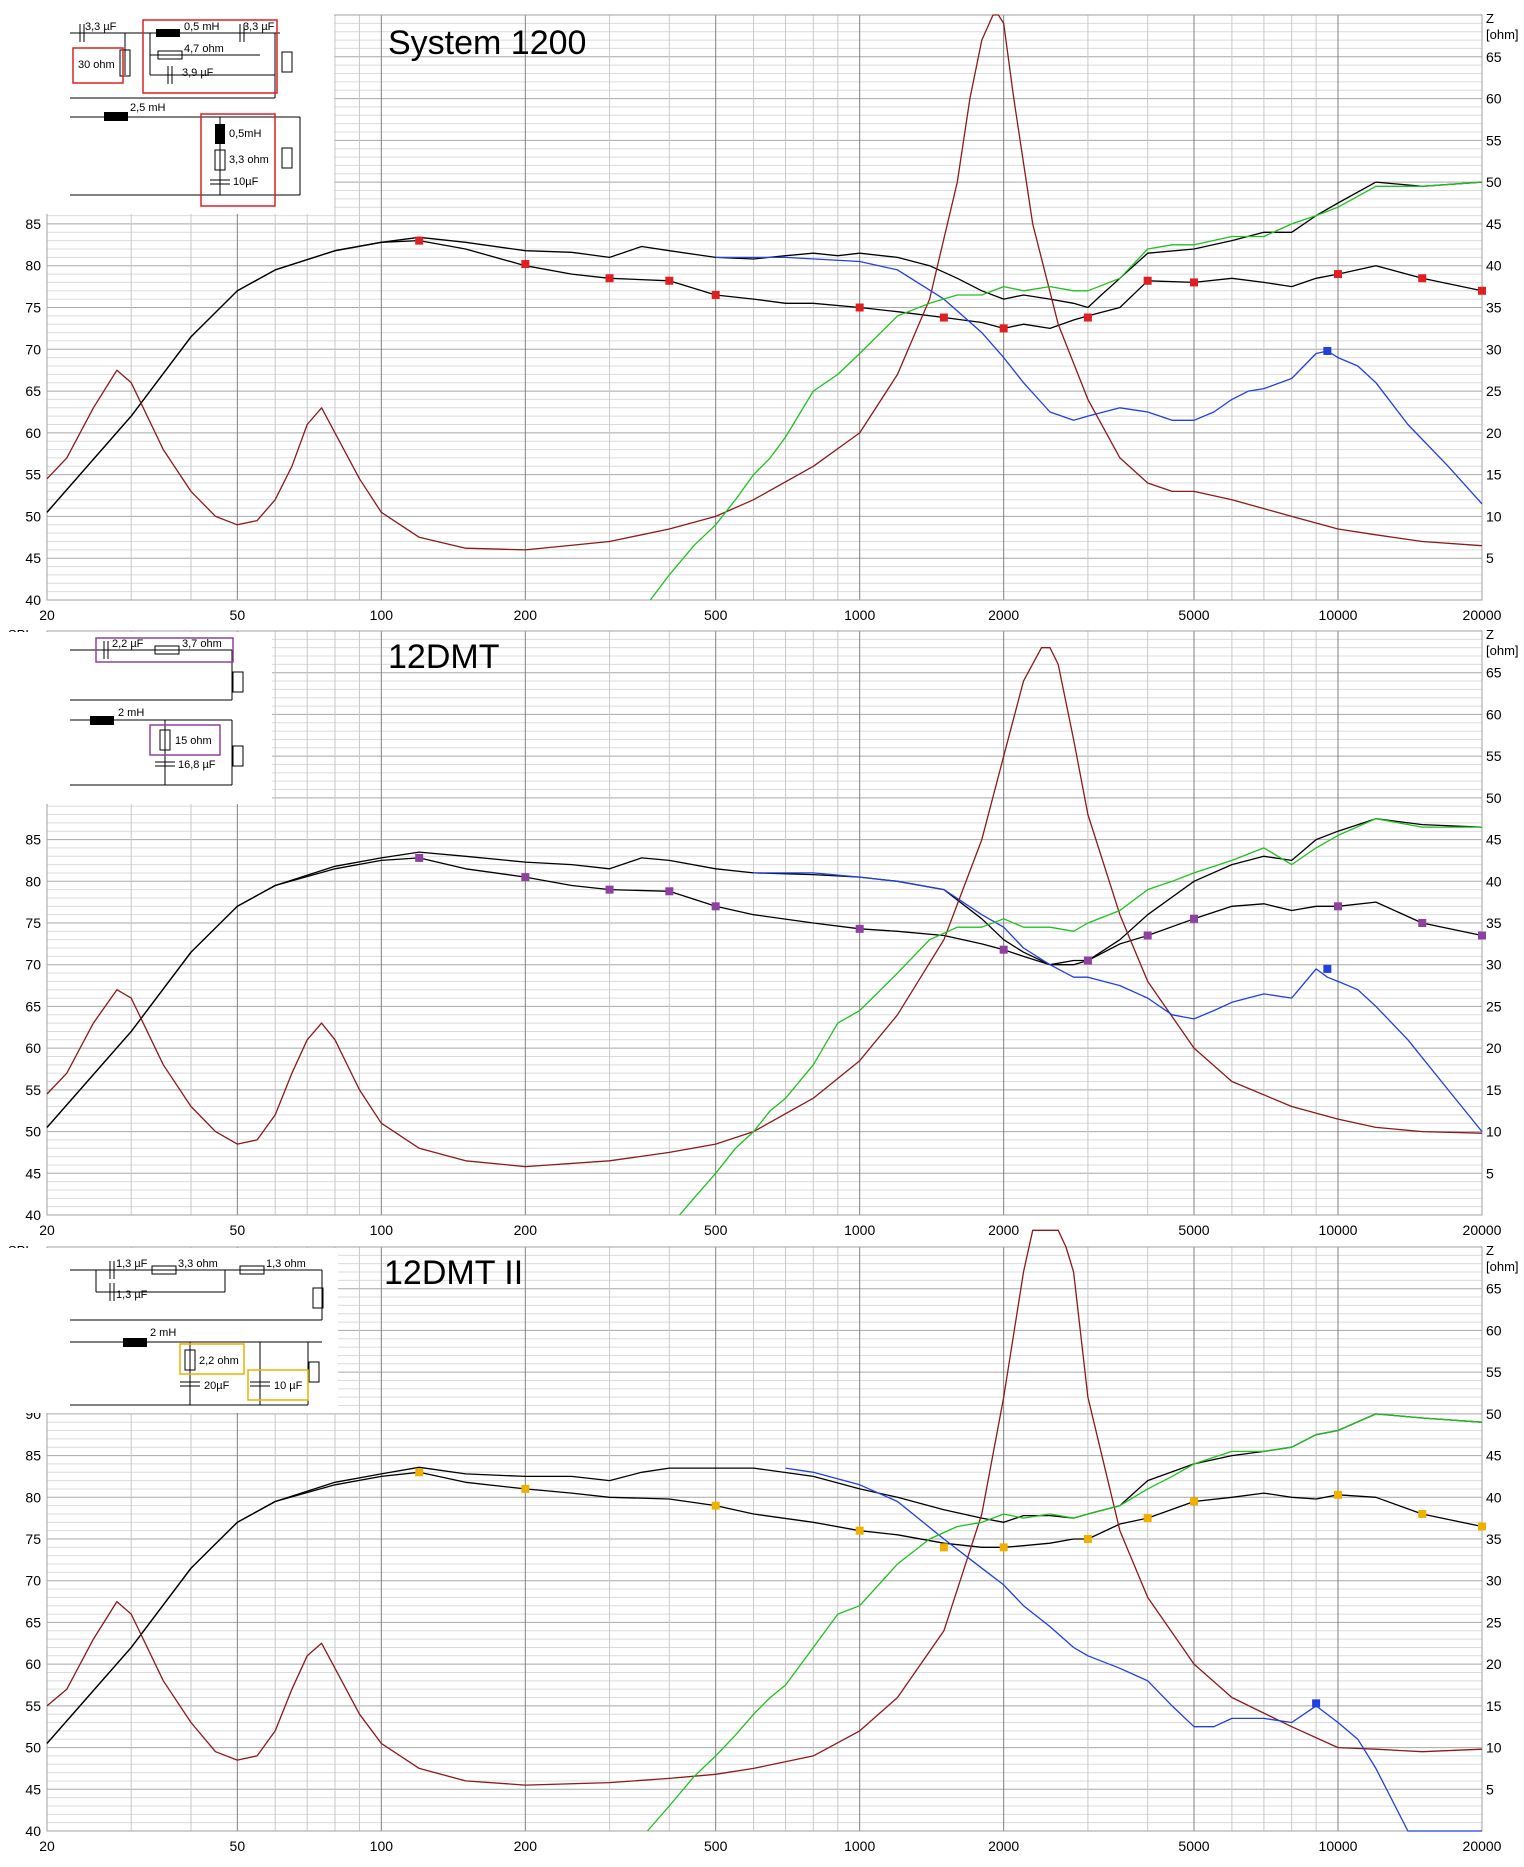  Describe the element at coordinates (1494, 840) in the screenshot. I see `y-tick-label-right: 45` at that location.